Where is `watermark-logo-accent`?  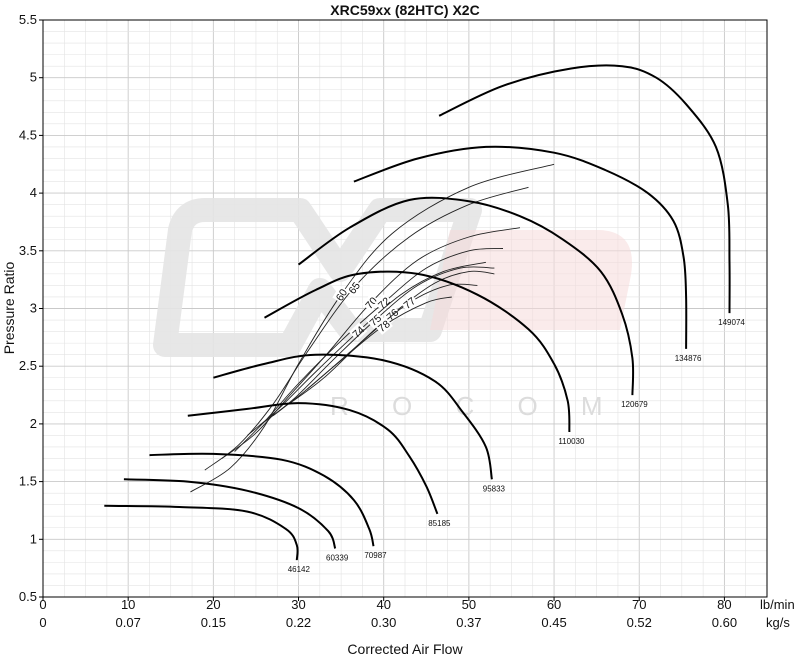 watermark-logo-accent is located at coordinates (531, 280).